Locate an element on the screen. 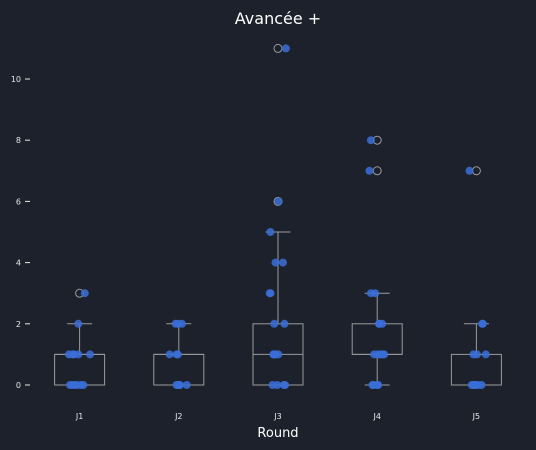  x-tick-label: J1 is located at coordinates (79, 416).